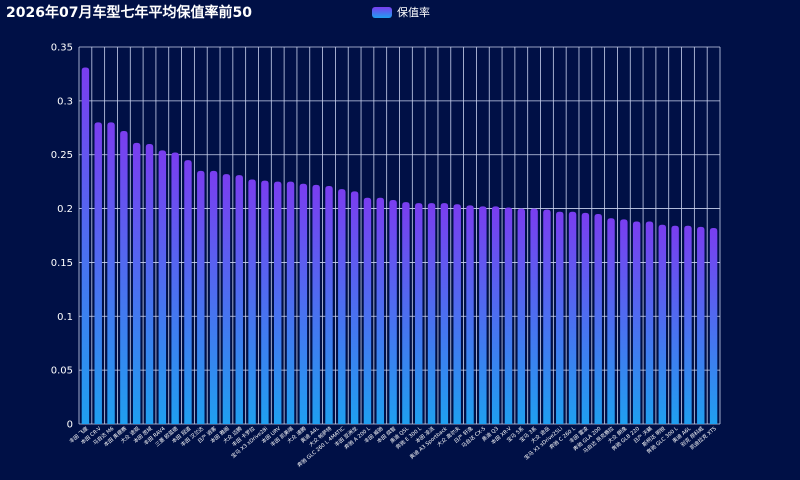  I want to click on bar: 本田 XR-V: 0.201, so click(508, 315).